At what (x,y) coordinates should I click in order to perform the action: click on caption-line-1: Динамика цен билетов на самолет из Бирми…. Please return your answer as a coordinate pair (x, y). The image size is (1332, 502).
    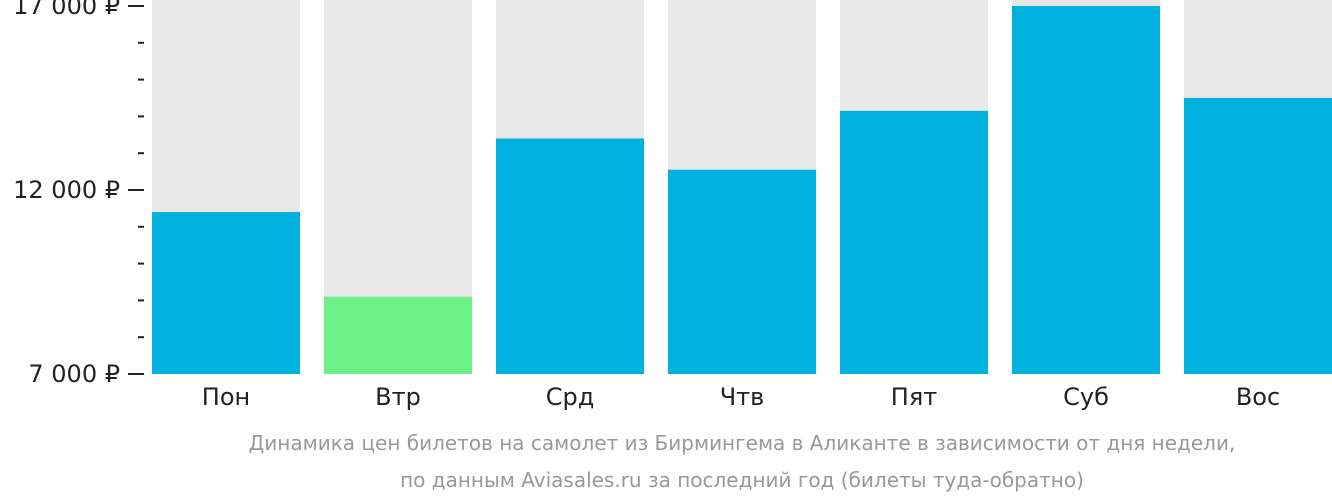
    Looking at the image, I should click on (742, 443).